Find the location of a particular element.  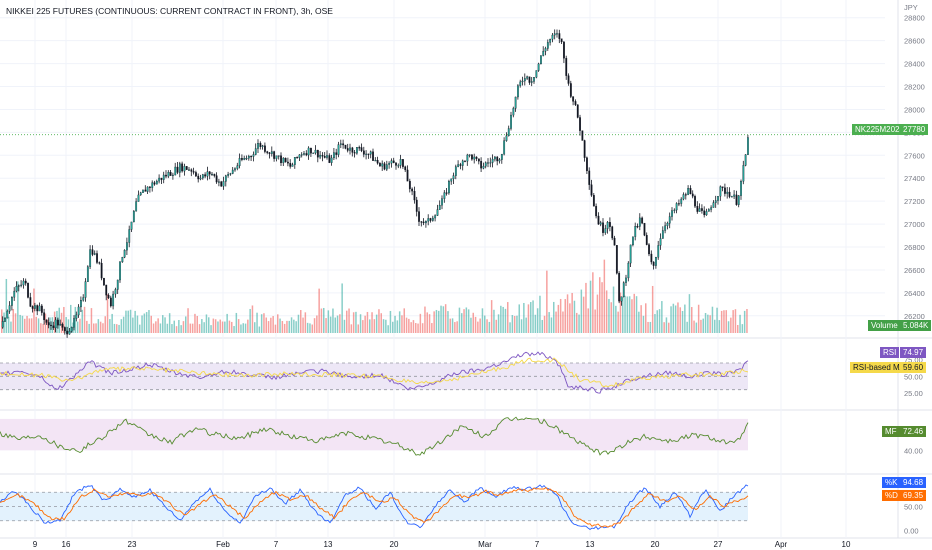

indicator-tick-label: 0.00 is located at coordinates (911, 530).